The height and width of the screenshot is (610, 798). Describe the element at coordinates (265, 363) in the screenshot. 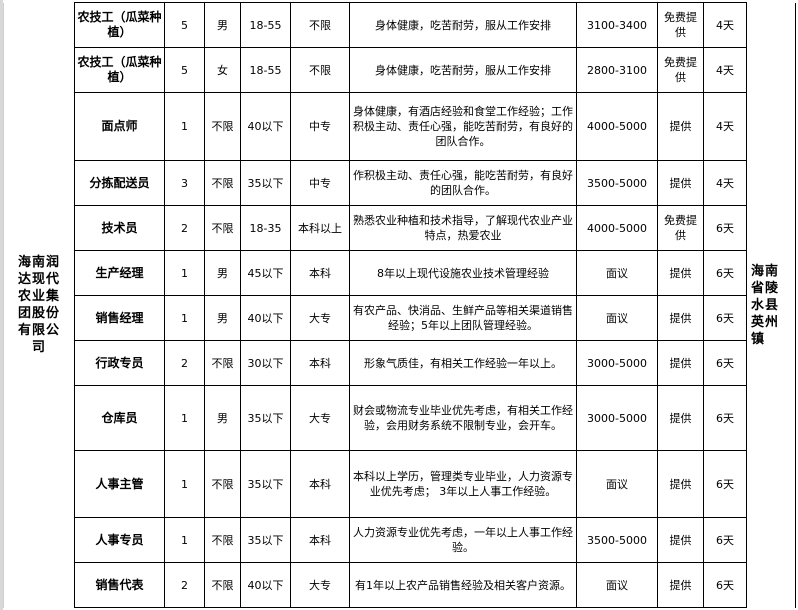

I see `age-cell: 30以下` at that location.